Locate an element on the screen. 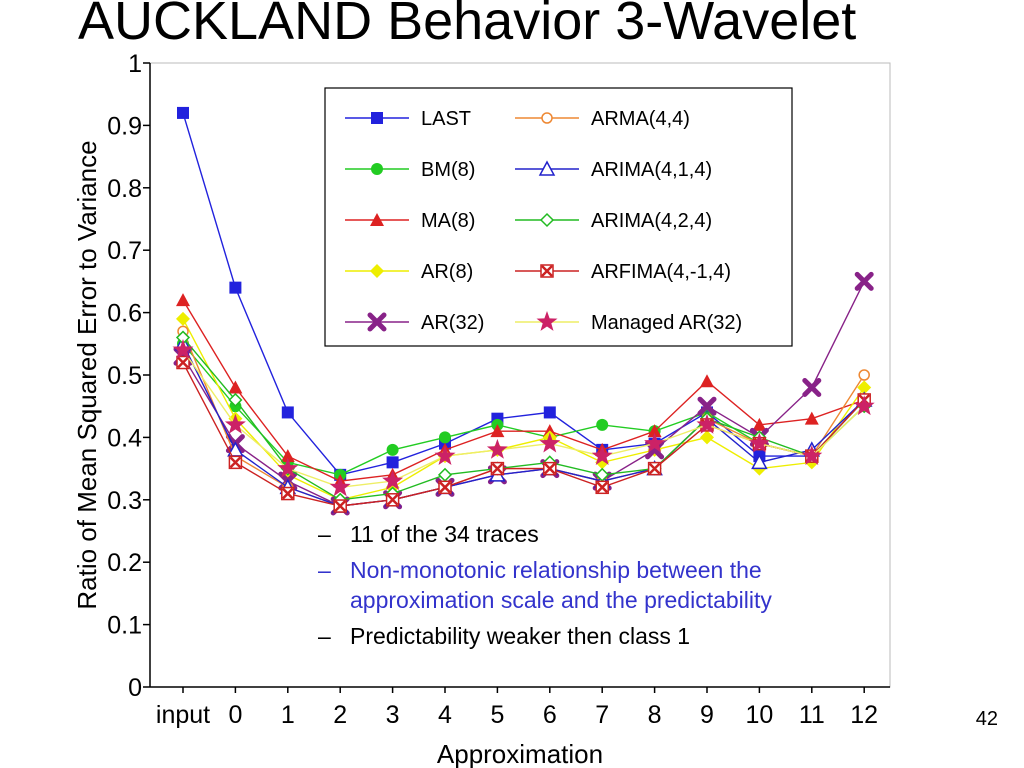  y-tick-label: 0.8 is located at coordinates (124, 189).